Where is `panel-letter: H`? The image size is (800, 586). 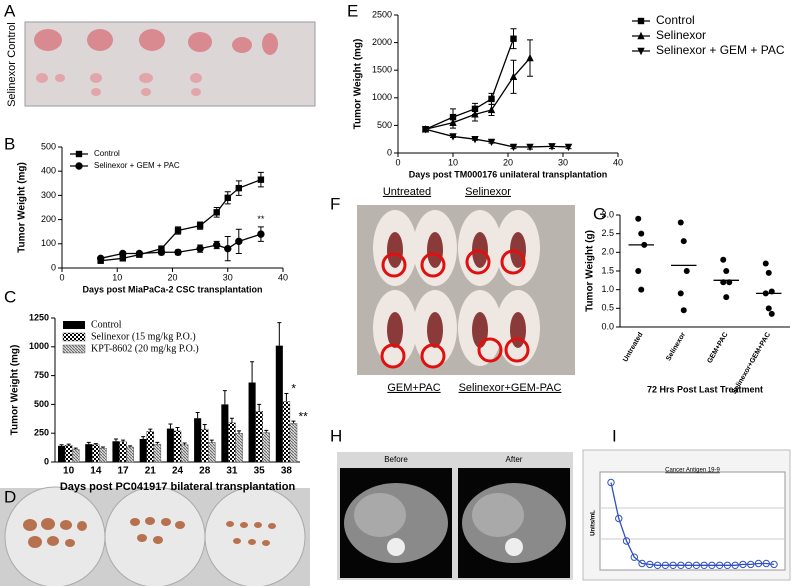
panel-letter: H is located at coordinates (336, 435).